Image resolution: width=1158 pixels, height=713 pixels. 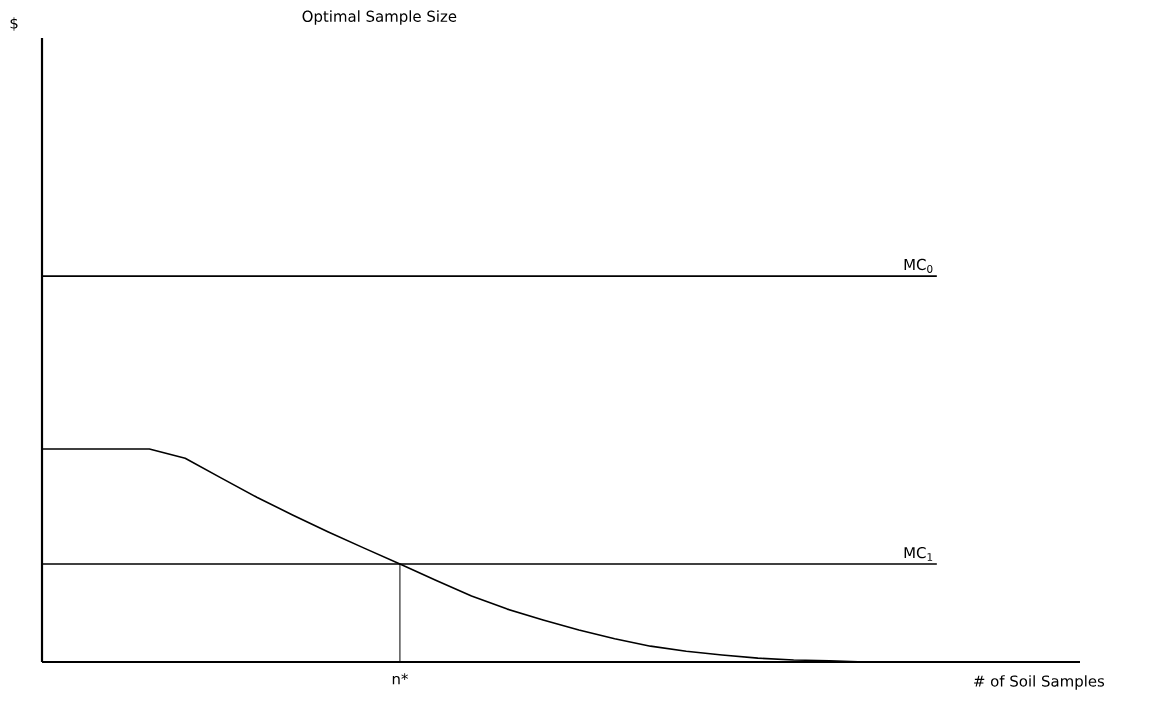 What do you see at coordinates (918, 553) in the screenshot?
I see `series-label: MC$_{1}$` at bounding box center [918, 553].